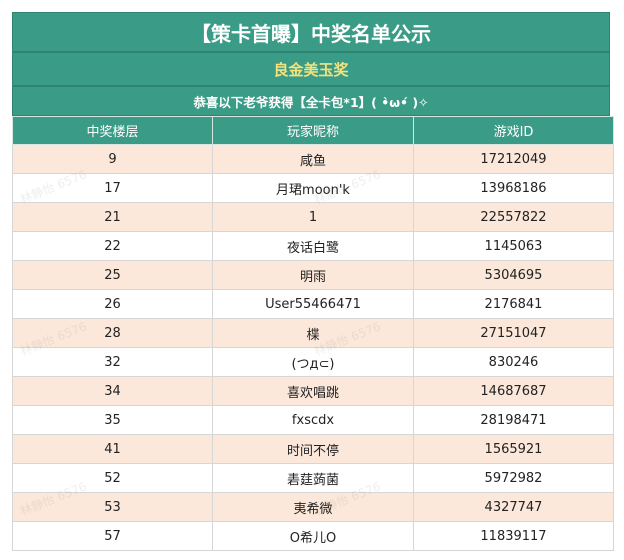 This screenshot has height=560, width=624. Describe the element at coordinates (513, 391) in the screenshot. I see `game-id-cell: 14687687` at that location.